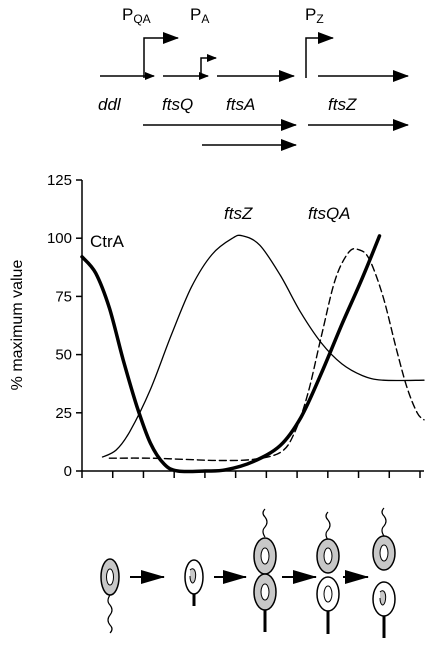 The image size is (425, 646). Describe the element at coordinates (208, 66) in the screenshot. I see `promoter-arrow-a` at that location.